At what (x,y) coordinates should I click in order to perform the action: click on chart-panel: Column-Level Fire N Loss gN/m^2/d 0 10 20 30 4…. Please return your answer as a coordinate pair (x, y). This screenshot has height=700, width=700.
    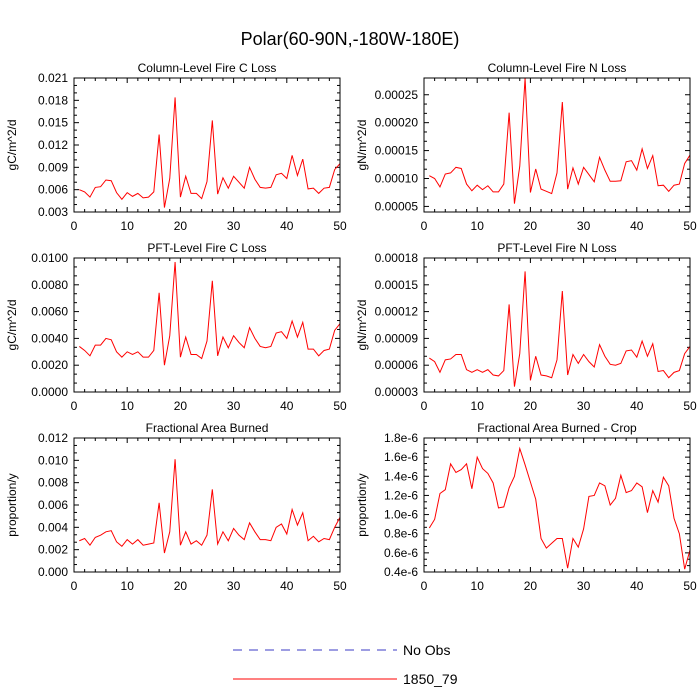
    Looking at the image, I should click on (526, 147).